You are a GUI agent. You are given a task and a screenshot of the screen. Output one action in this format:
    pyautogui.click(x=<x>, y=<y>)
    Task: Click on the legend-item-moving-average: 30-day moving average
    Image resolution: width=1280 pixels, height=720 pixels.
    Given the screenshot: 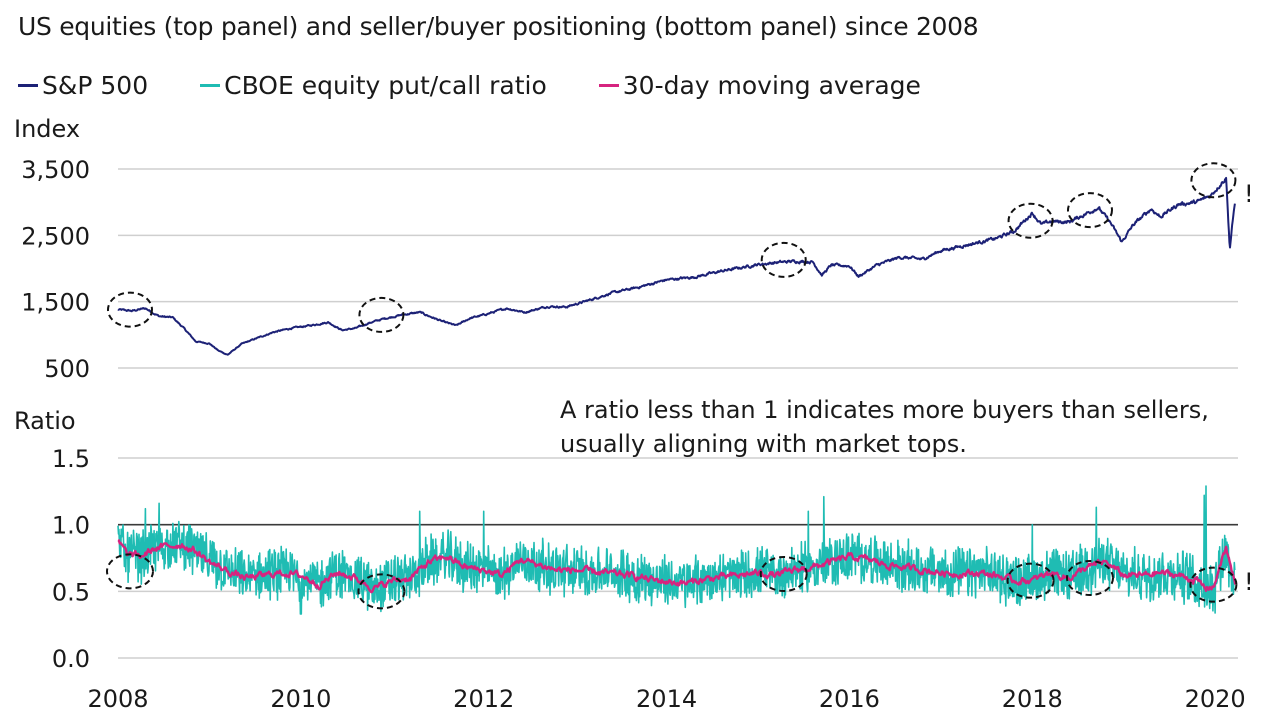 What is the action you would take?
    pyautogui.click(x=759, y=85)
    